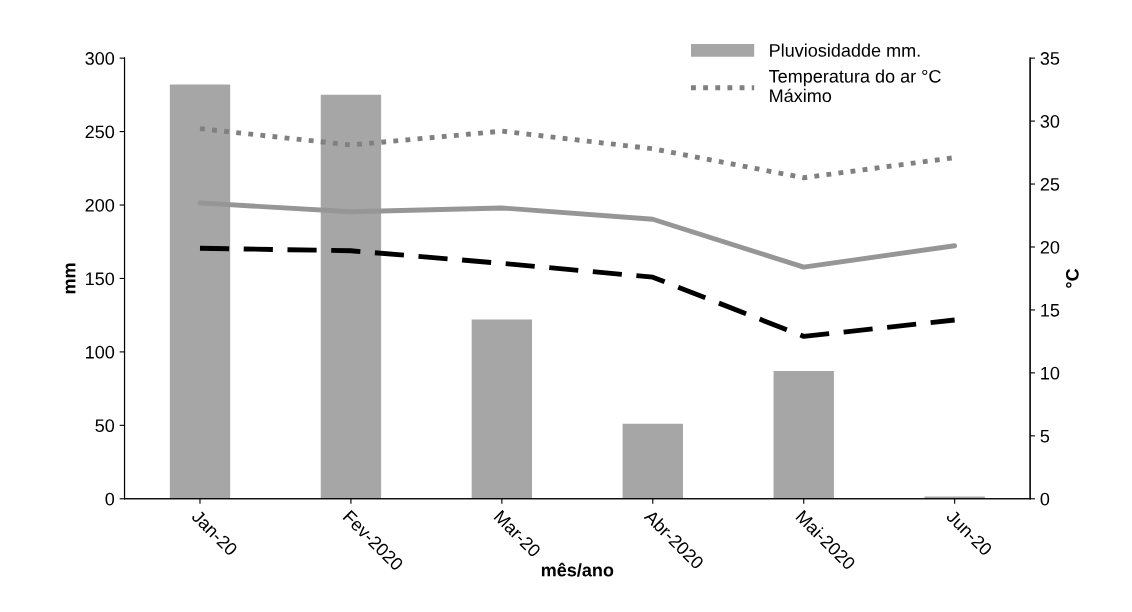 Image resolution: width=1132 pixels, height=612 pixels. What do you see at coordinates (1050, 373) in the screenshot?
I see `y2-tick-label: 10` at bounding box center [1050, 373].